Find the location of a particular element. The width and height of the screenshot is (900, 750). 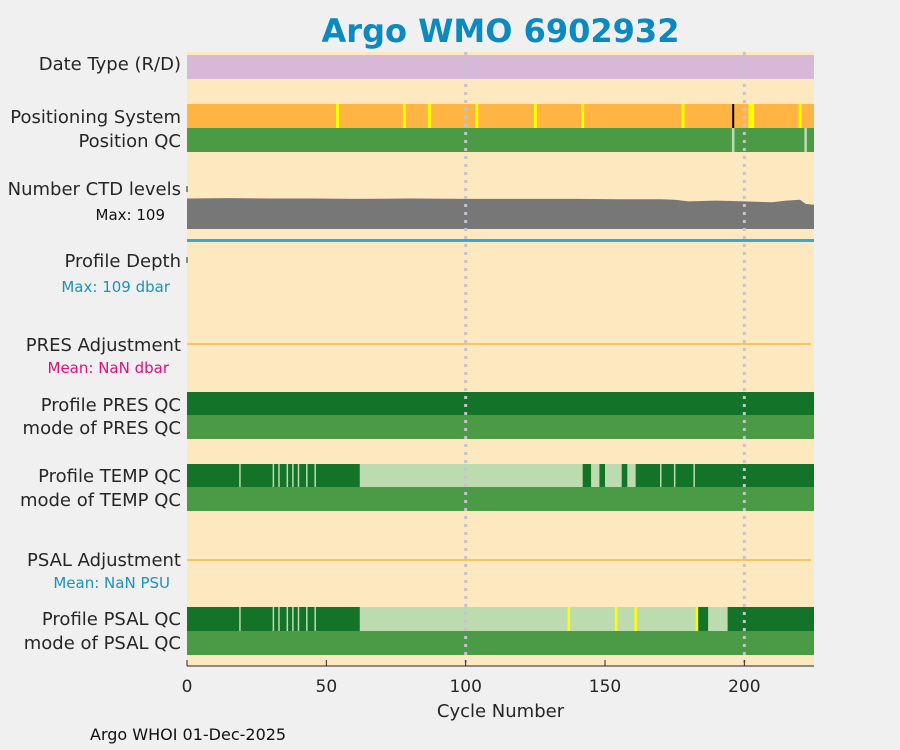

label-psal-mean: Mean: NaN PSU is located at coordinates (111, 583).